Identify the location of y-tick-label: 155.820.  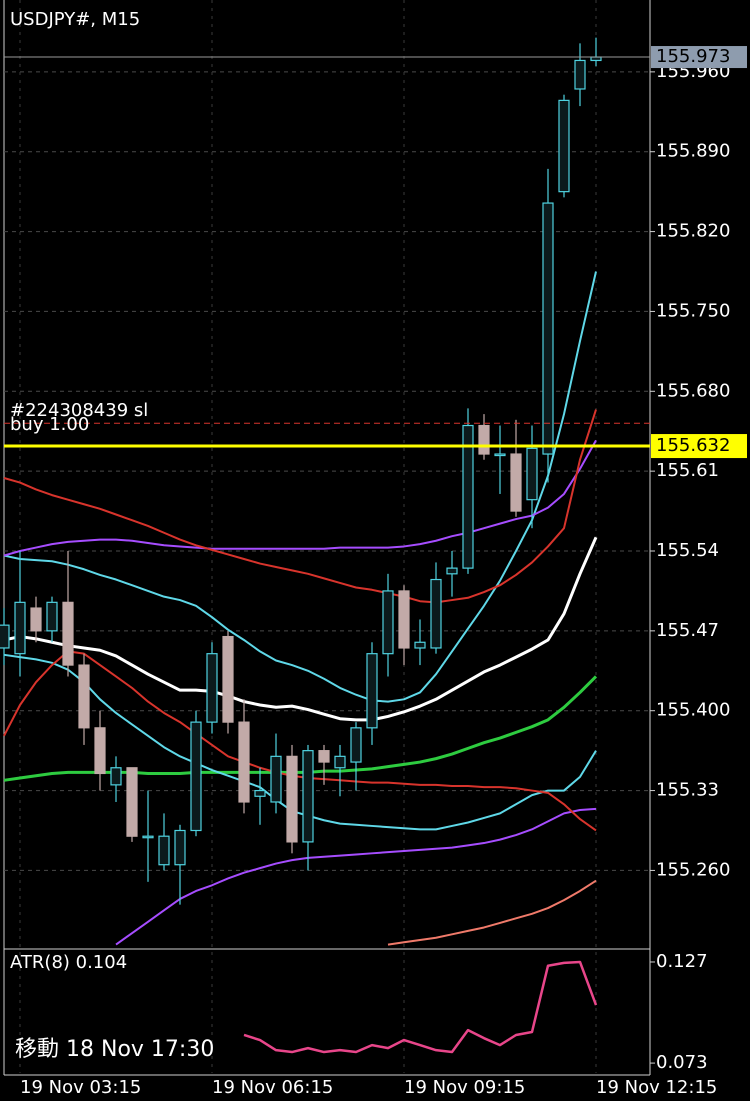
(693, 231).